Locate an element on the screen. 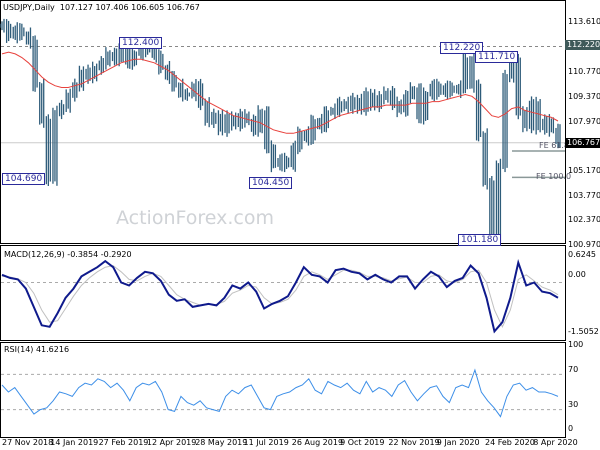  macd-title: MACD(12,26,9) -0.3854 -0.2920 is located at coordinates (68, 254).